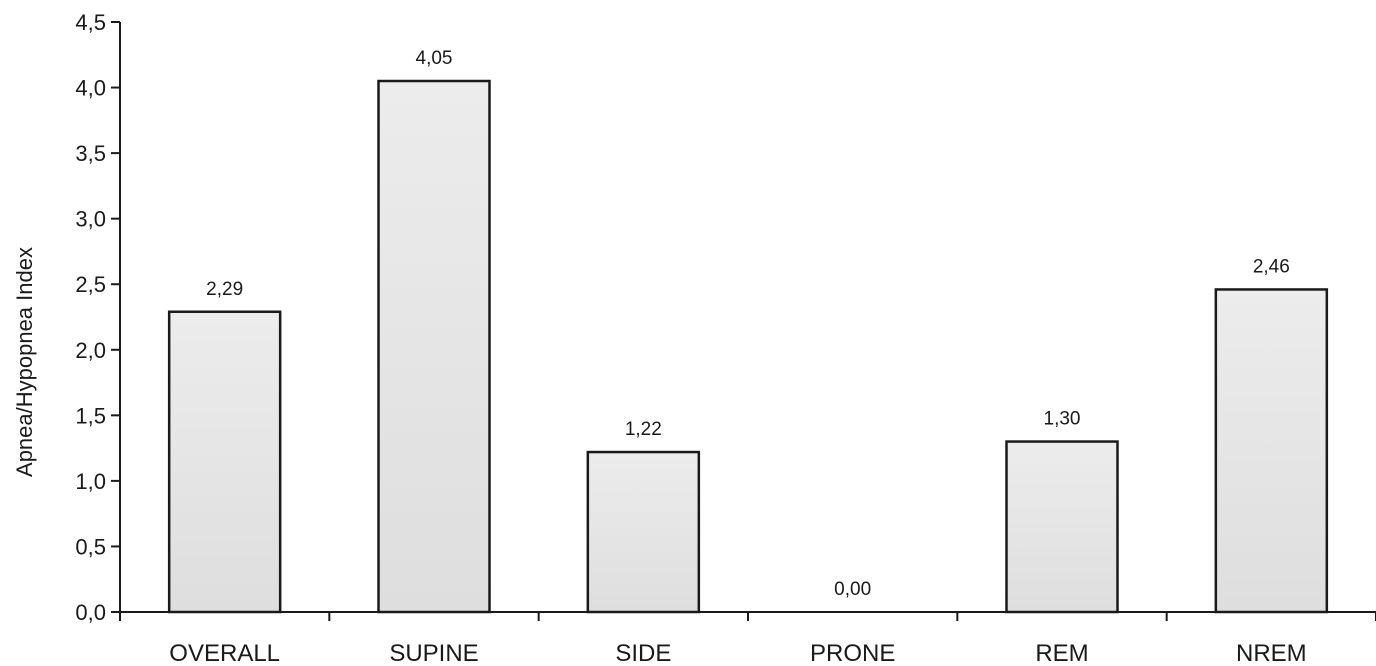  What do you see at coordinates (224, 462) in the screenshot?
I see `bar-overall` at bounding box center [224, 462].